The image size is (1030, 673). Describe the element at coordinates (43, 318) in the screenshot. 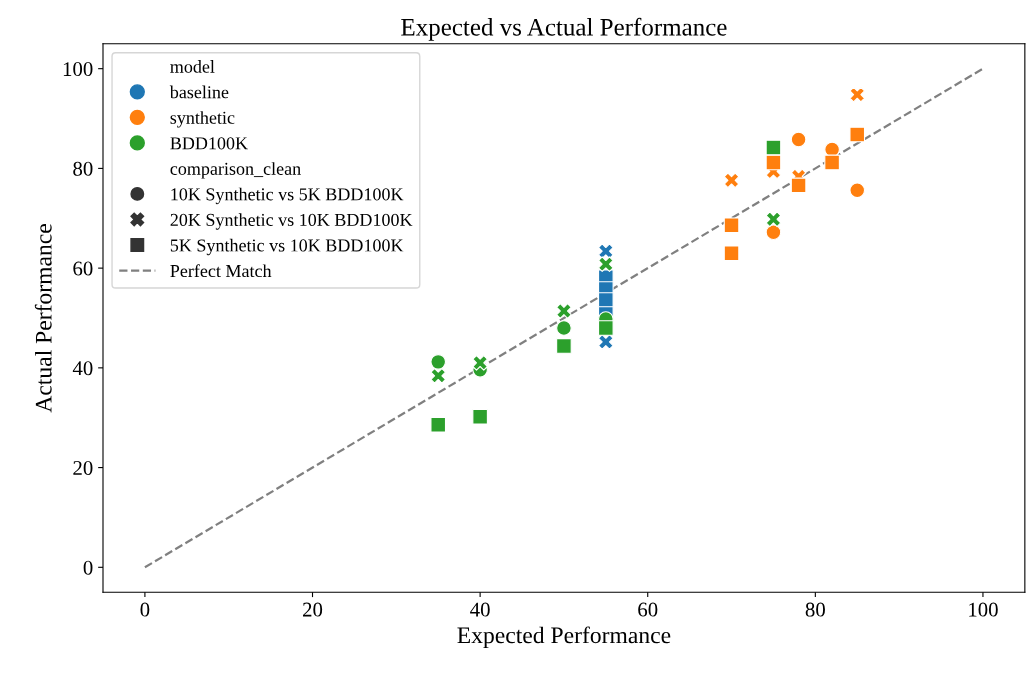

I see `y-axis-title: Actual Performance` at that location.